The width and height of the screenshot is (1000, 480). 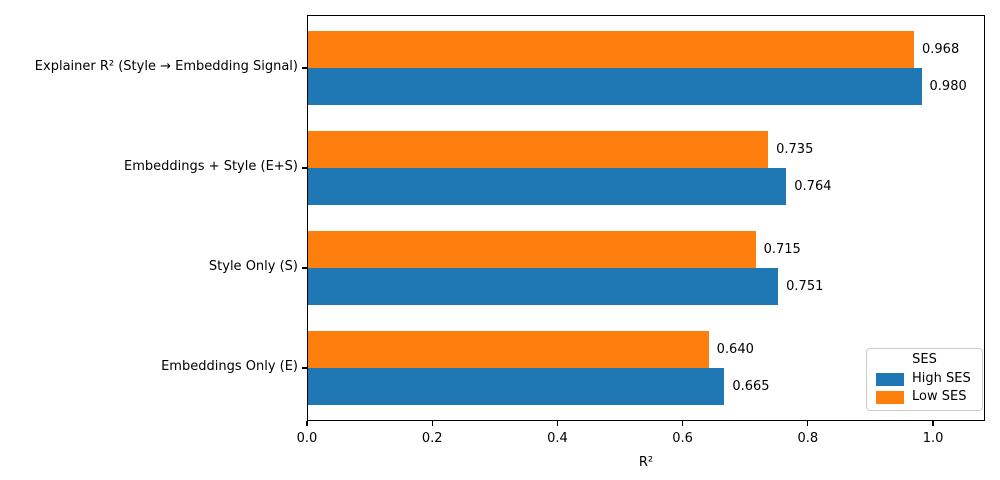 What do you see at coordinates (890, 397) in the screenshot?
I see `legend-swatch-low-ses` at bounding box center [890, 397].